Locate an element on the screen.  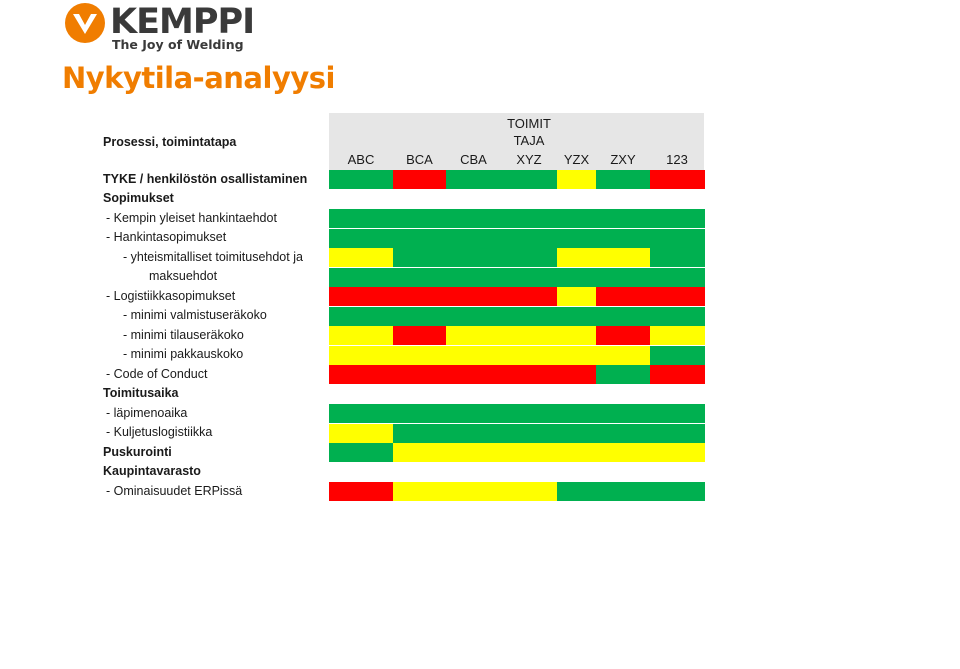
supplier-group-header-line-2: TAJA is located at coordinates (529, 140).